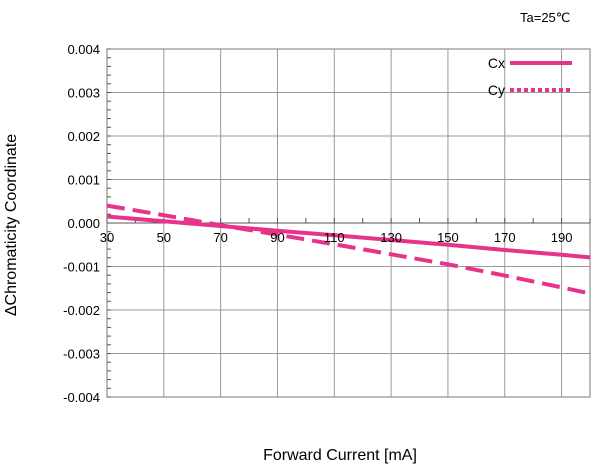 Image resolution: width=600 pixels, height=467 pixels. What do you see at coordinates (81, 310) in the screenshot?
I see `y-tick-label: -0.002` at bounding box center [81, 310].